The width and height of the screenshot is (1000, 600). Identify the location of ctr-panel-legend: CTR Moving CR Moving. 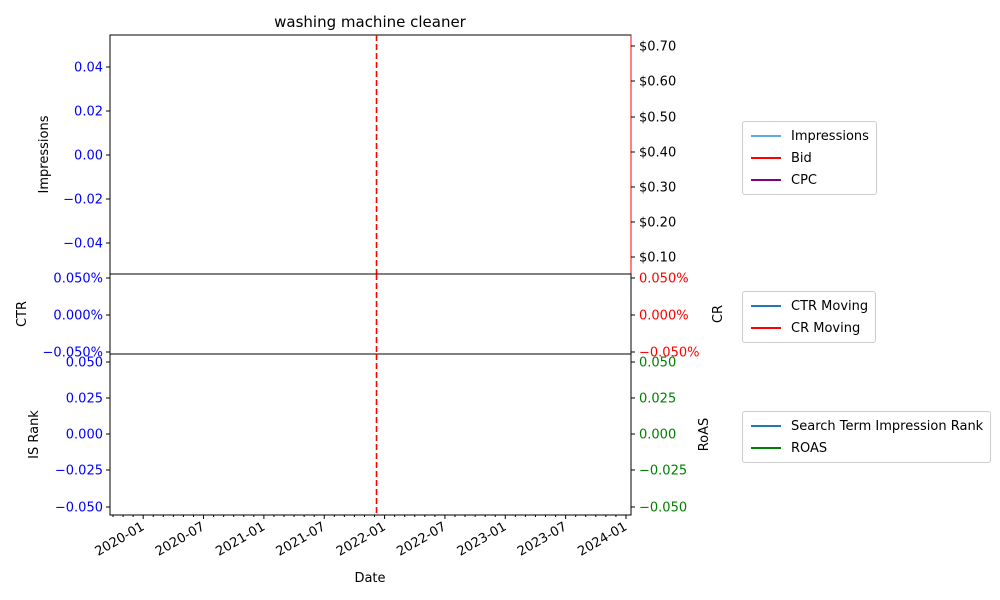
(809, 317).